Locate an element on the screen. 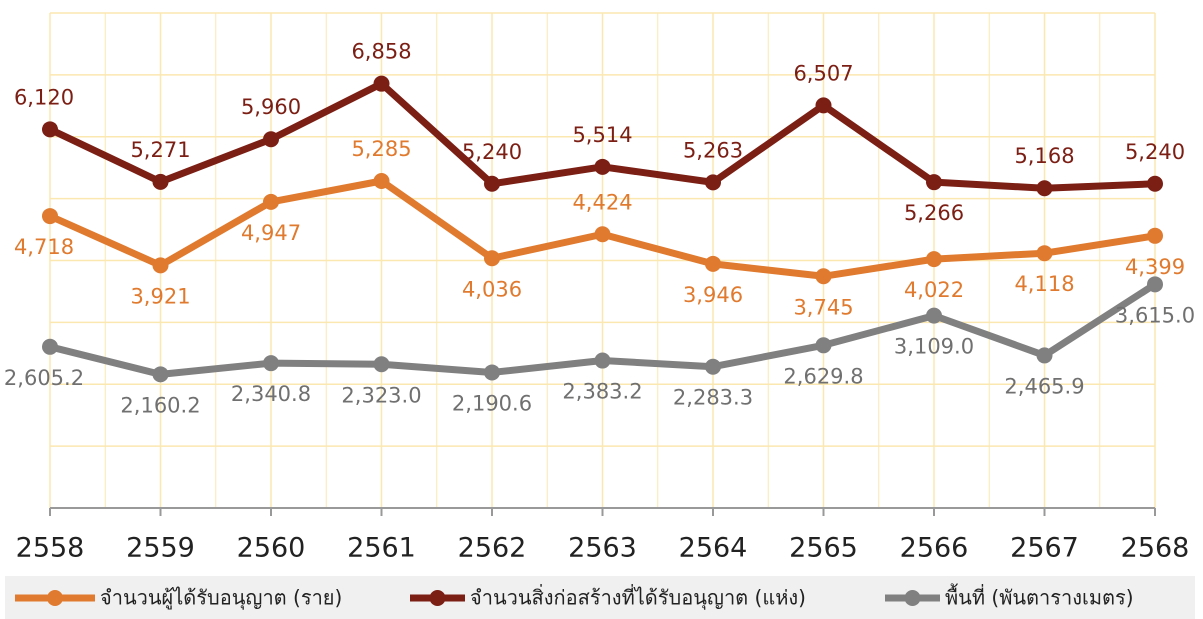  x-tick-label: 2564 is located at coordinates (713, 548).